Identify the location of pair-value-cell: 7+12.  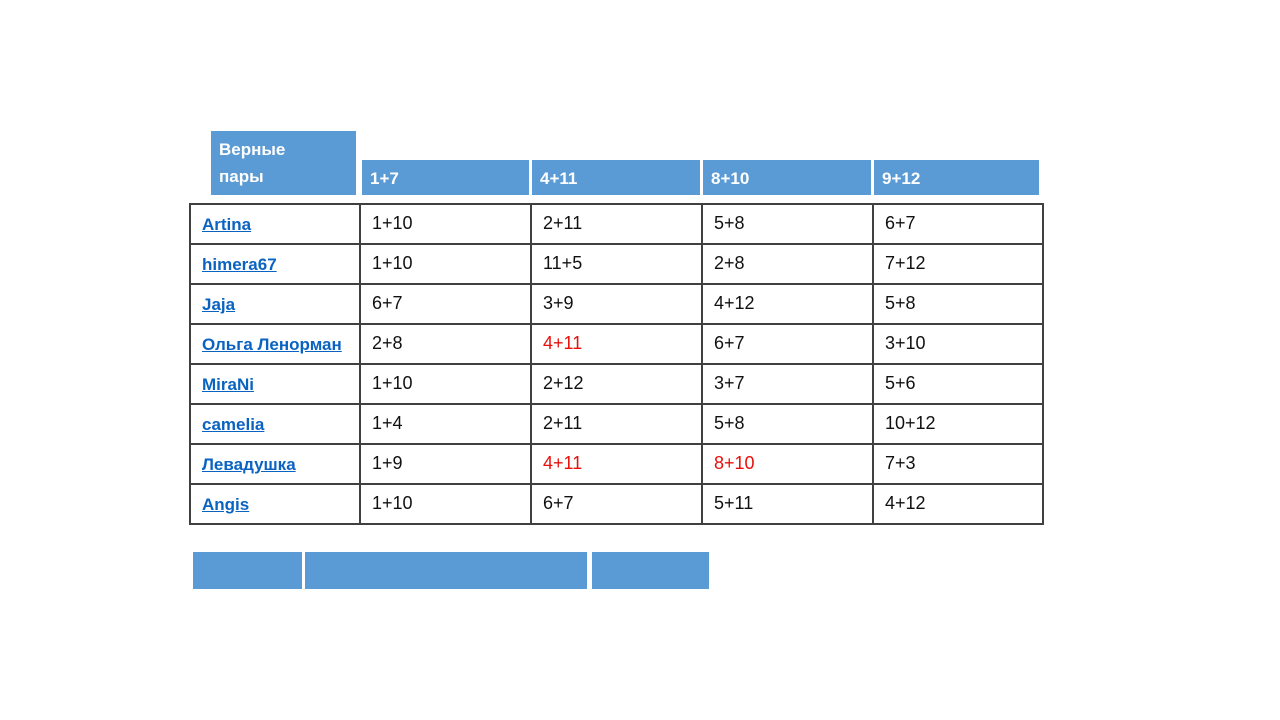
(958, 264).